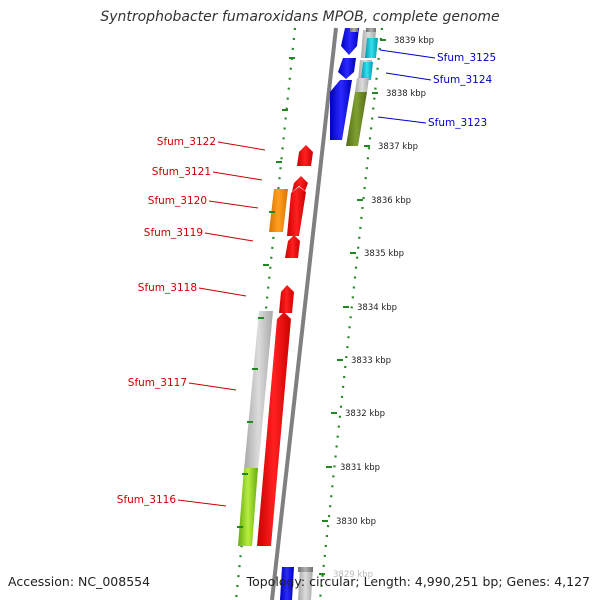  I want to click on scale-tick-label: 3838 kbp, so click(406, 94).